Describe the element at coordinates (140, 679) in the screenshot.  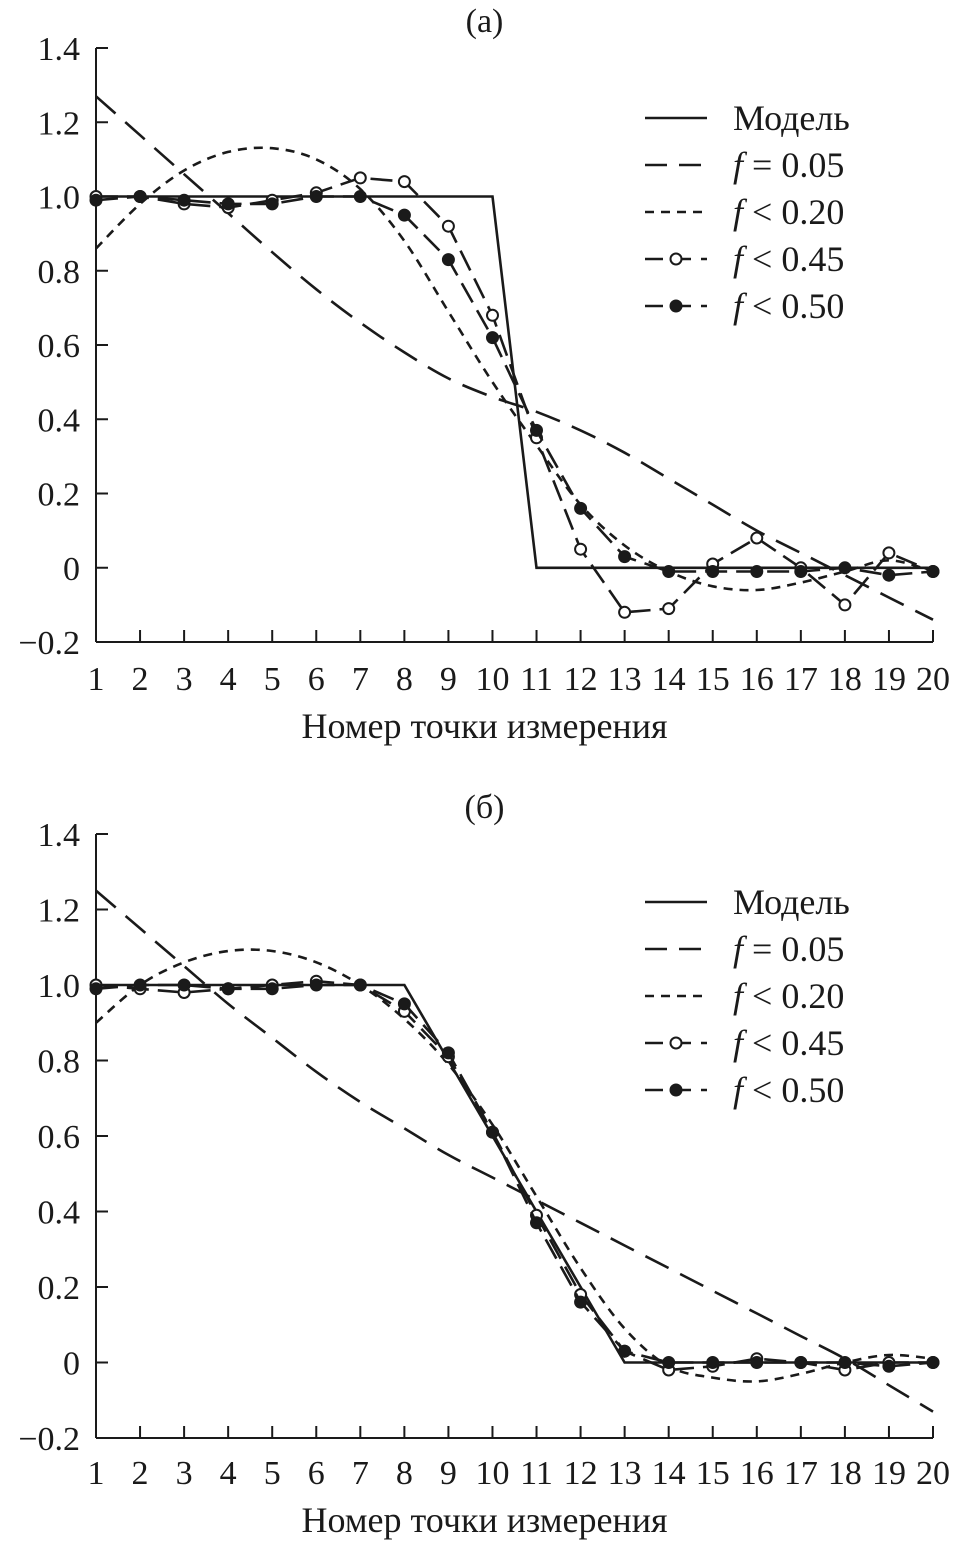
I see `x-tick-label: 2` at that location.